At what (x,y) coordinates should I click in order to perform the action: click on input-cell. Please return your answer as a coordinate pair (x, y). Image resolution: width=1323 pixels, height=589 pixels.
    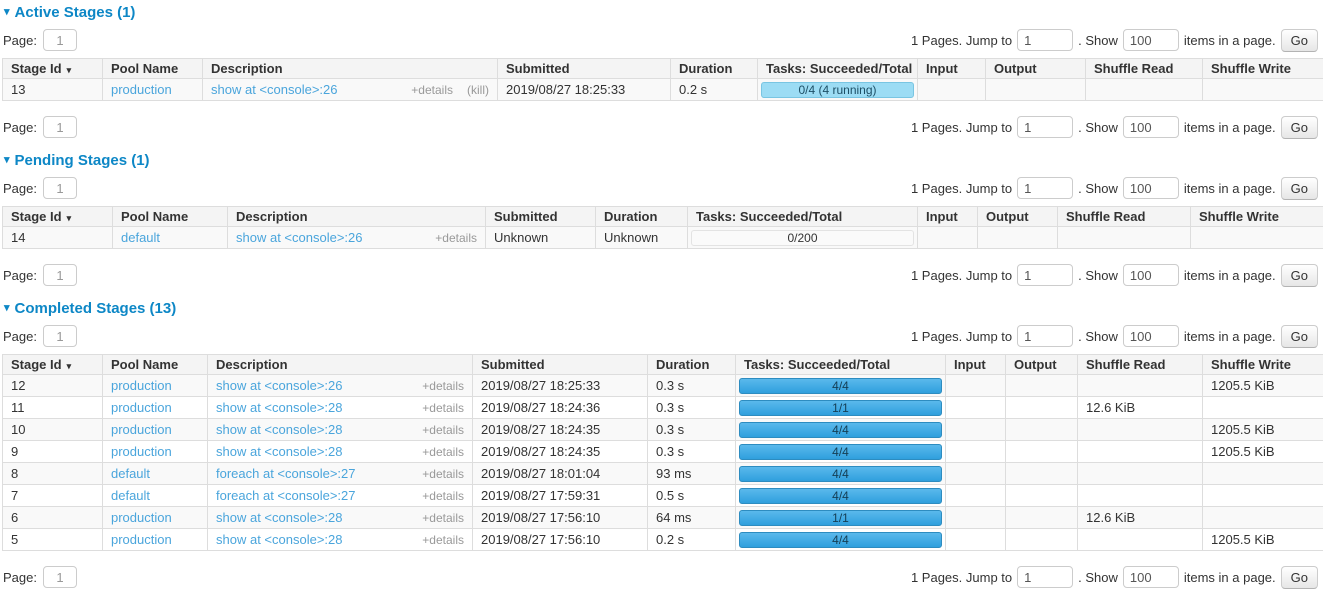
    Looking at the image, I should click on (976, 474).